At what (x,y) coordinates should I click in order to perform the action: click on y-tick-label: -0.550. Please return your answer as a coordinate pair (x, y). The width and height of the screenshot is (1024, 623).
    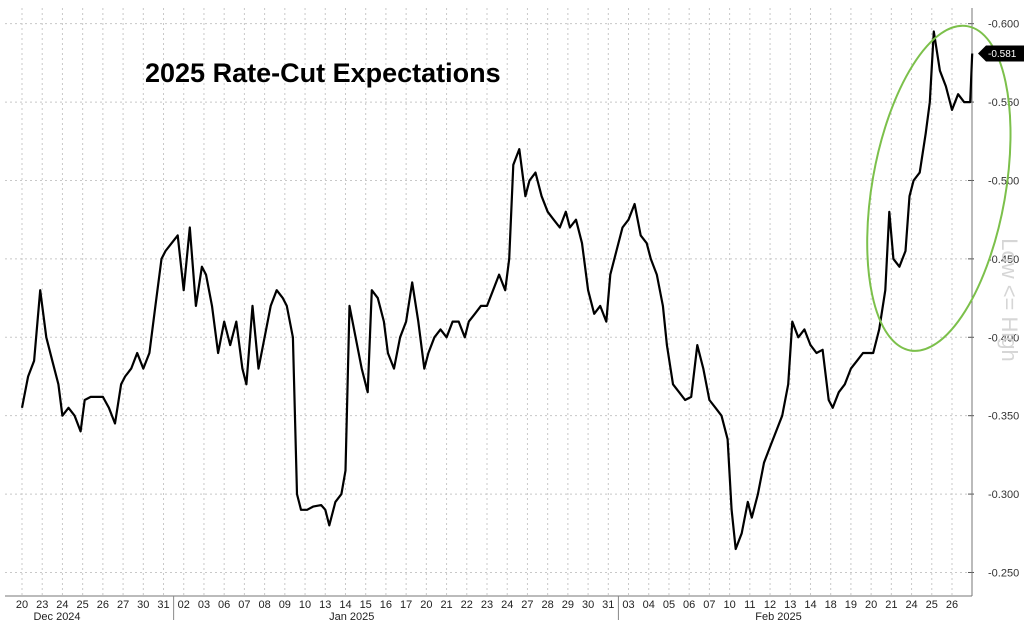
    Looking at the image, I should click on (1003, 103).